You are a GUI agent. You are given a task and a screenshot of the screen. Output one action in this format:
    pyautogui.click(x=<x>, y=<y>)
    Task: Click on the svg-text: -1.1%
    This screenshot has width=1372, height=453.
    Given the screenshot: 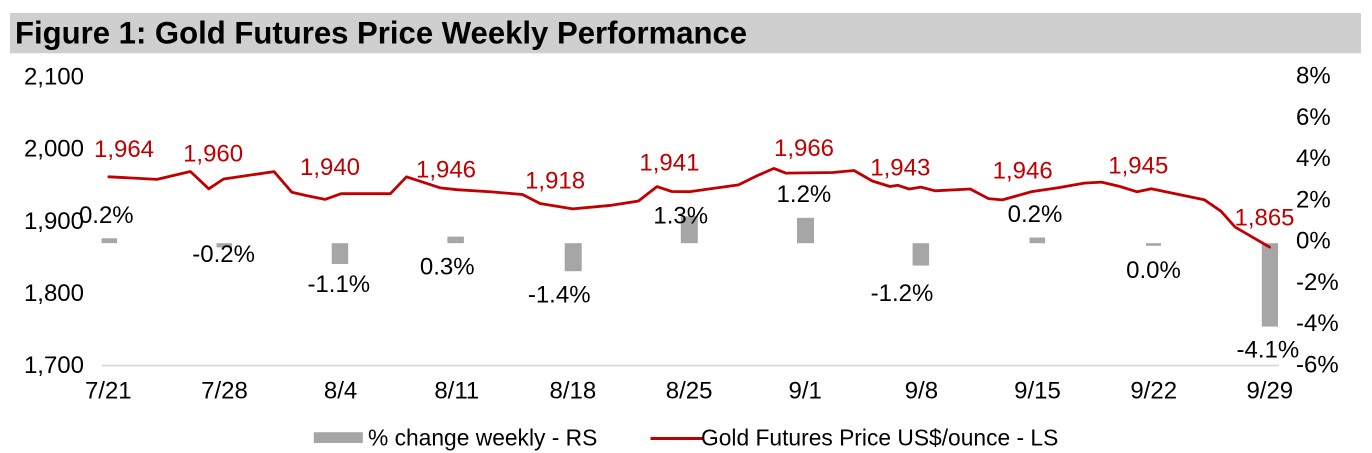 What is the action you would take?
    pyautogui.click(x=338, y=284)
    